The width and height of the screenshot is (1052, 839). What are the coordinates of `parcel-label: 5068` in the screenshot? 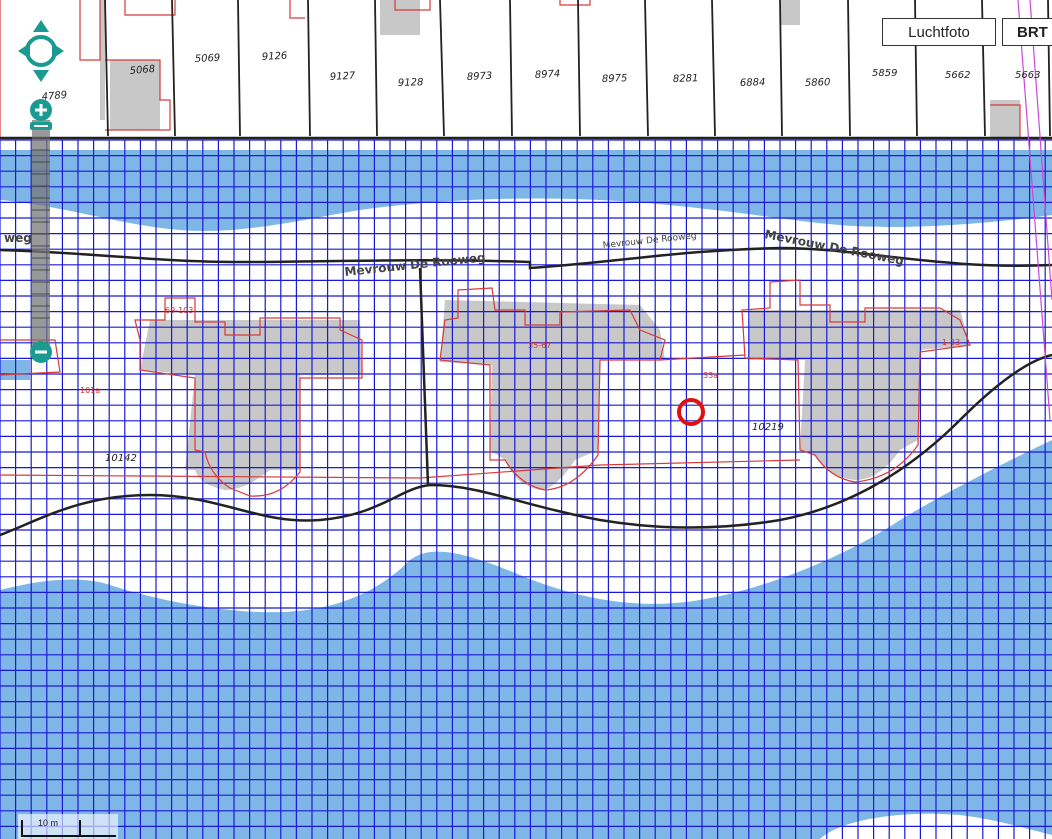 It's located at (142, 70).